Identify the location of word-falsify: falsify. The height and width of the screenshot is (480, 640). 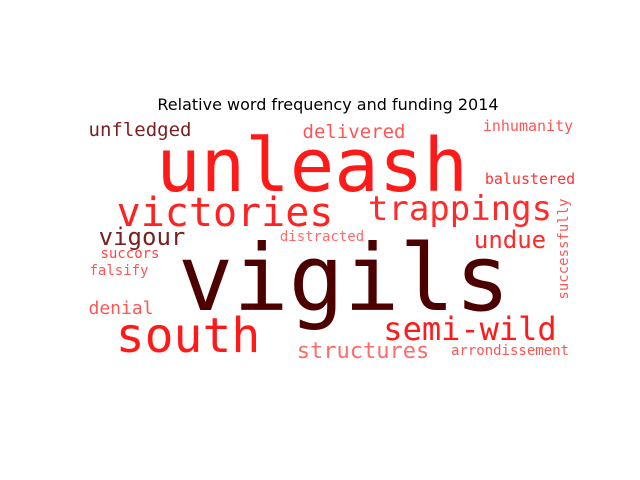
(118, 271).